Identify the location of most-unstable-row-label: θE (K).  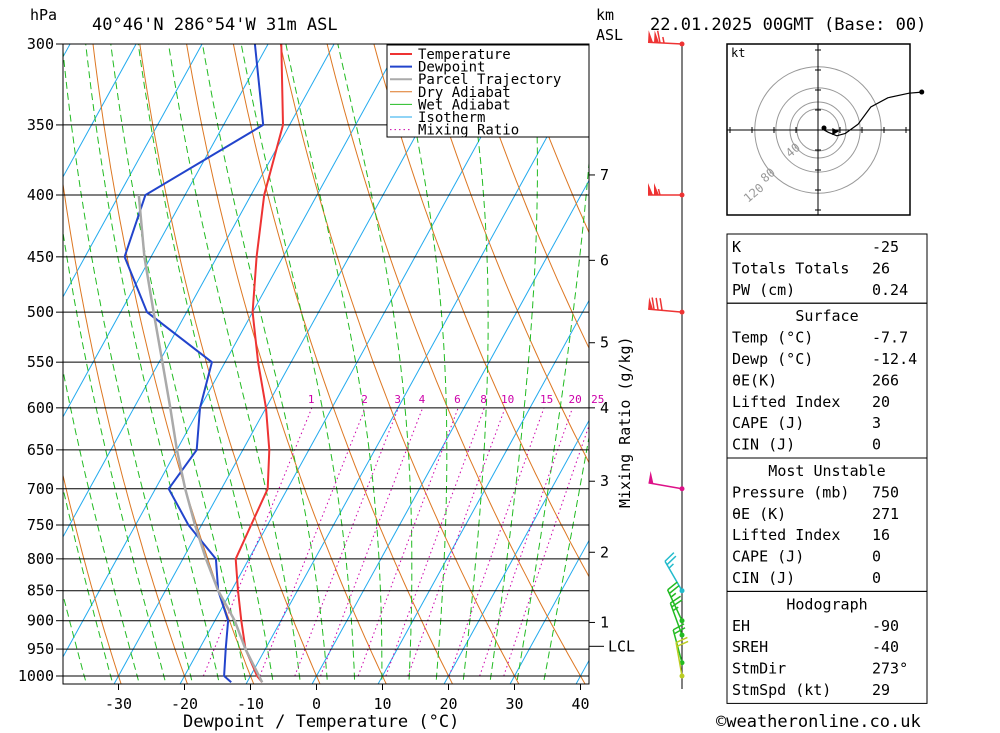
(759, 514).